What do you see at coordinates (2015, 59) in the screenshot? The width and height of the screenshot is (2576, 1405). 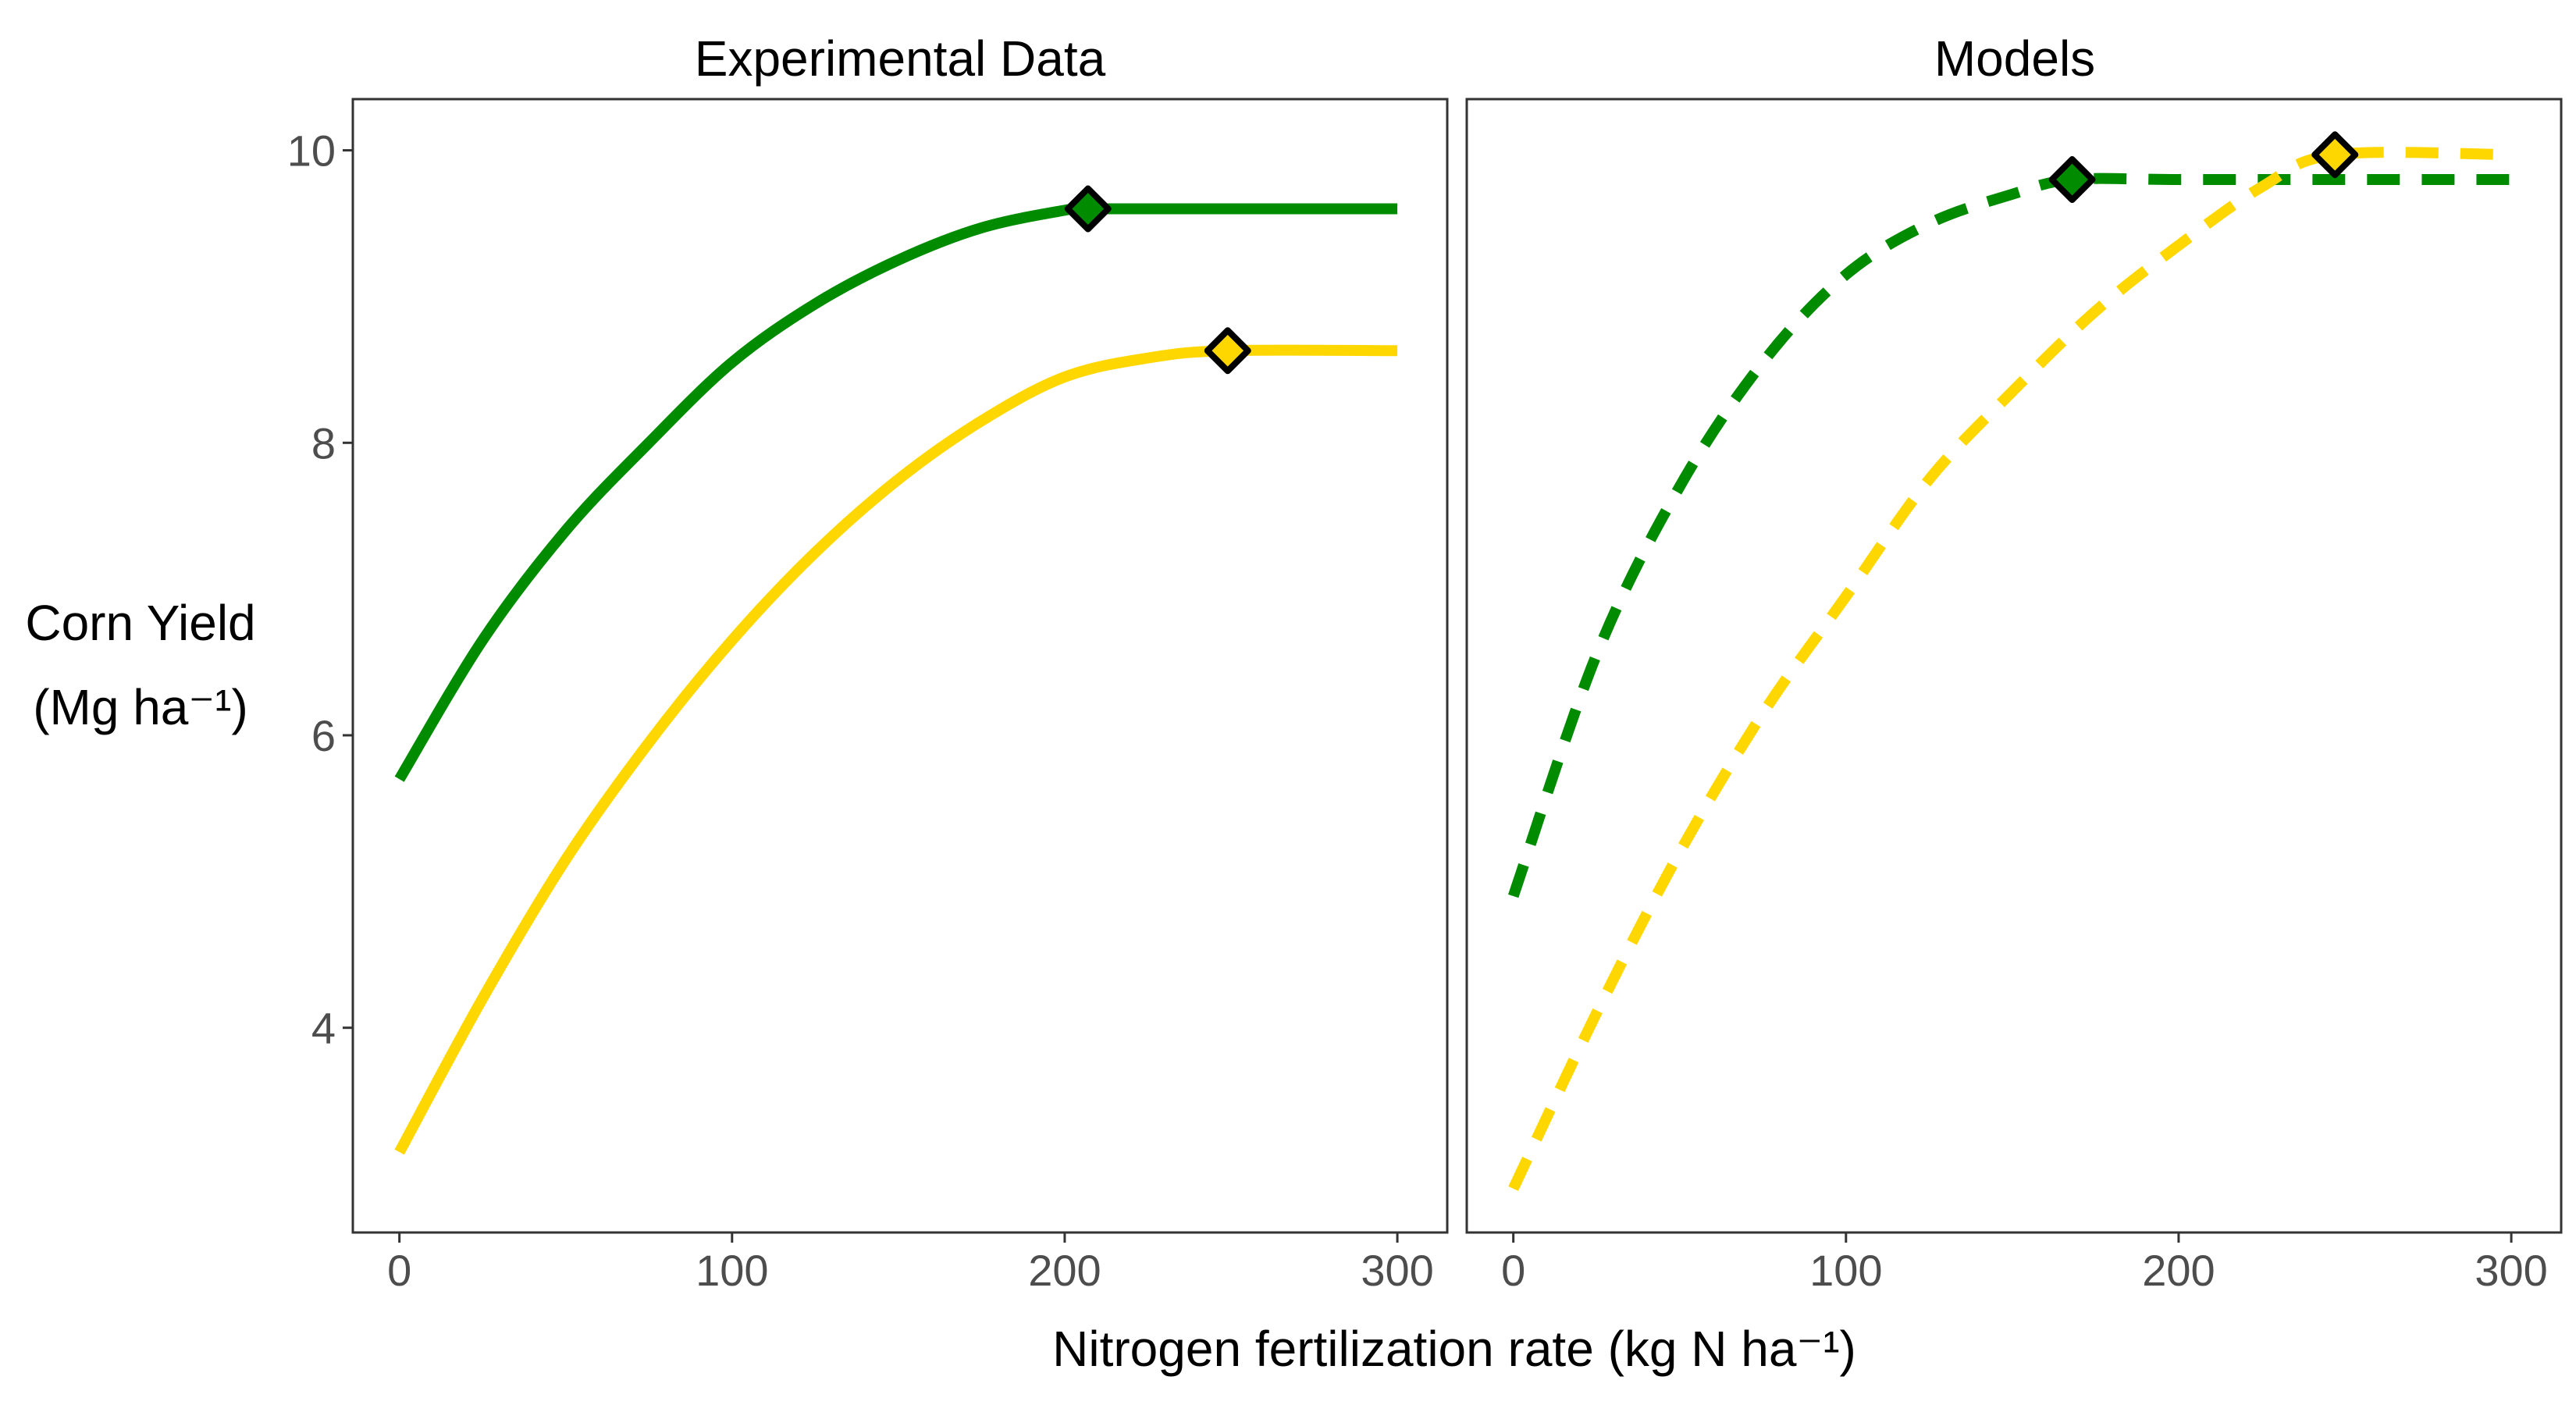 I see `panel-title-models: Models` at bounding box center [2015, 59].